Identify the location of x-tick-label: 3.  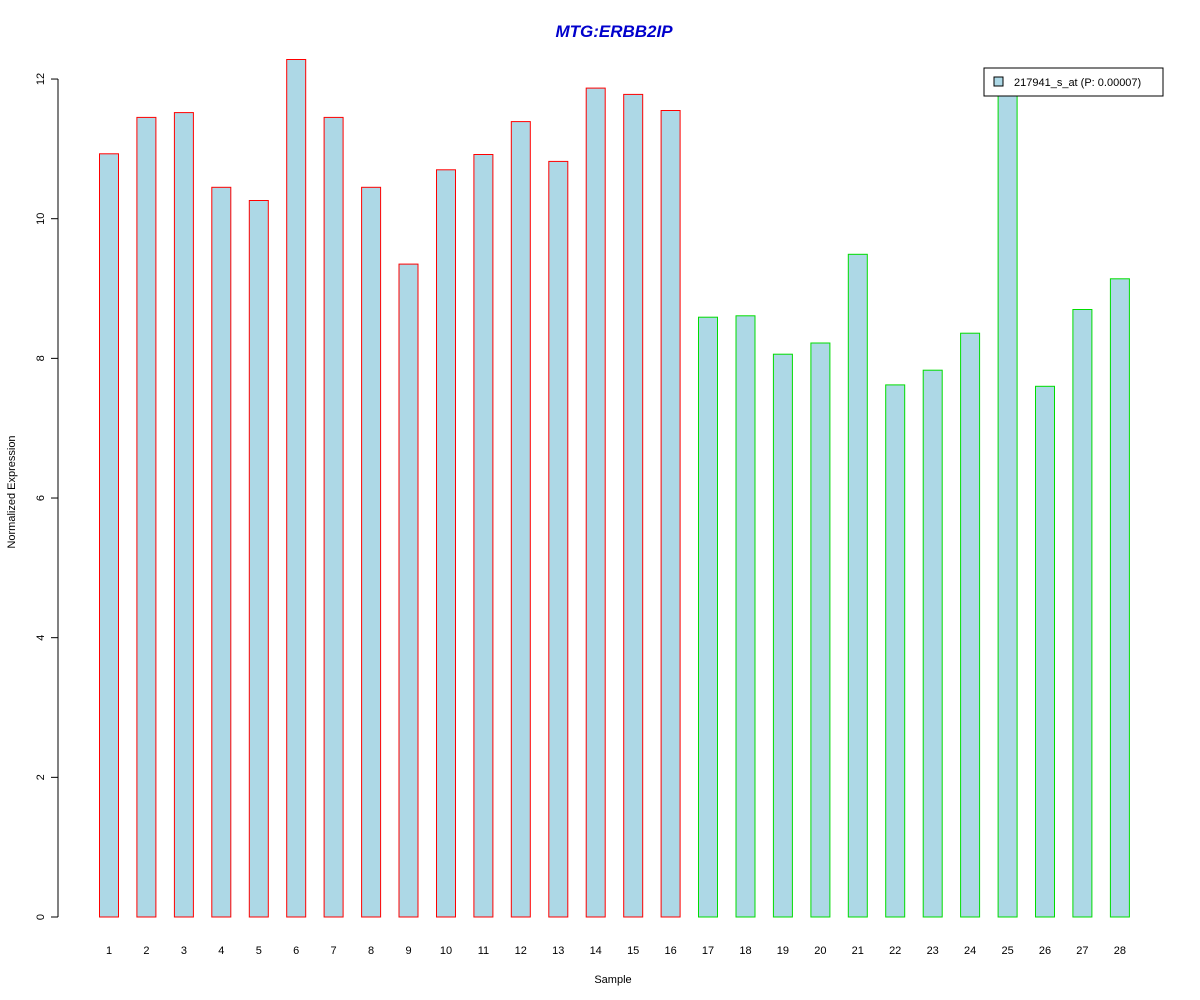
(184, 951).